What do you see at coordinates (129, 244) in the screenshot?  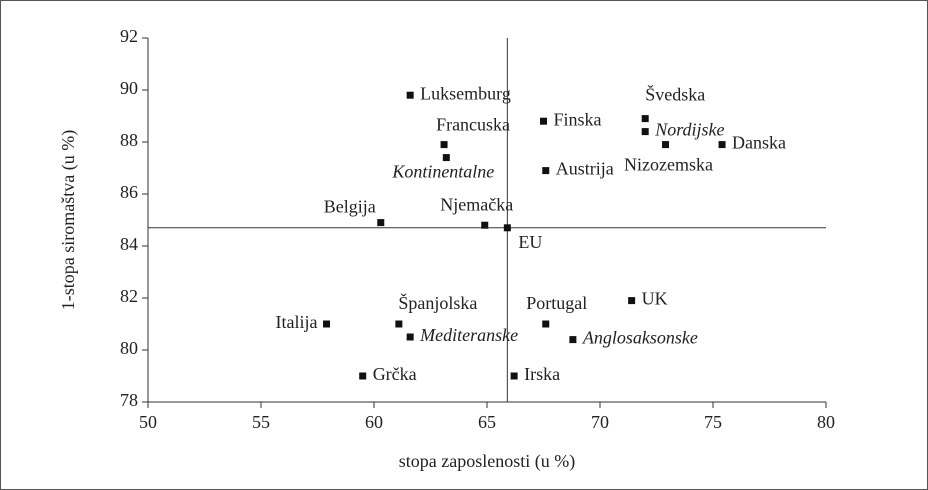 I see `y-tick-label: 84` at bounding box center [129, 244].